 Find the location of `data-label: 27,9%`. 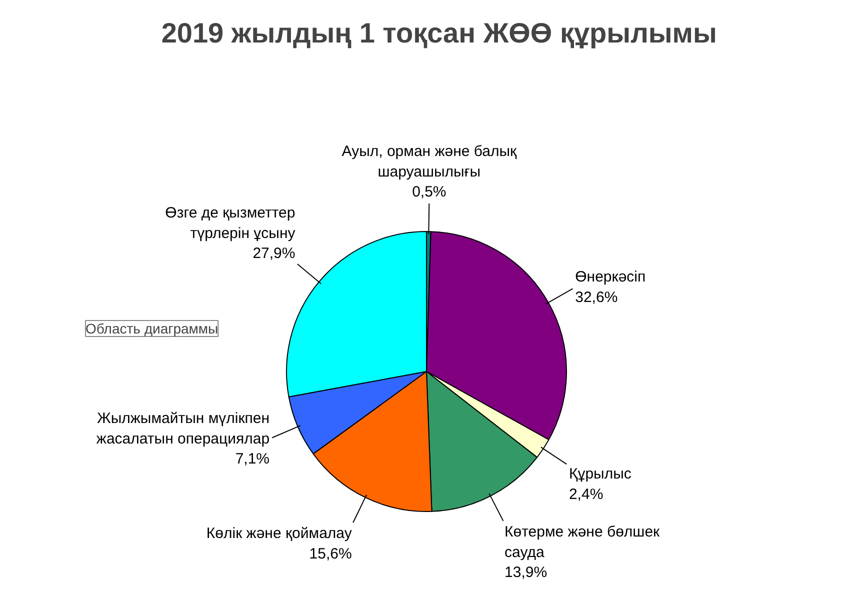

data-label: 27,9% is located at coordinates (274, 253).